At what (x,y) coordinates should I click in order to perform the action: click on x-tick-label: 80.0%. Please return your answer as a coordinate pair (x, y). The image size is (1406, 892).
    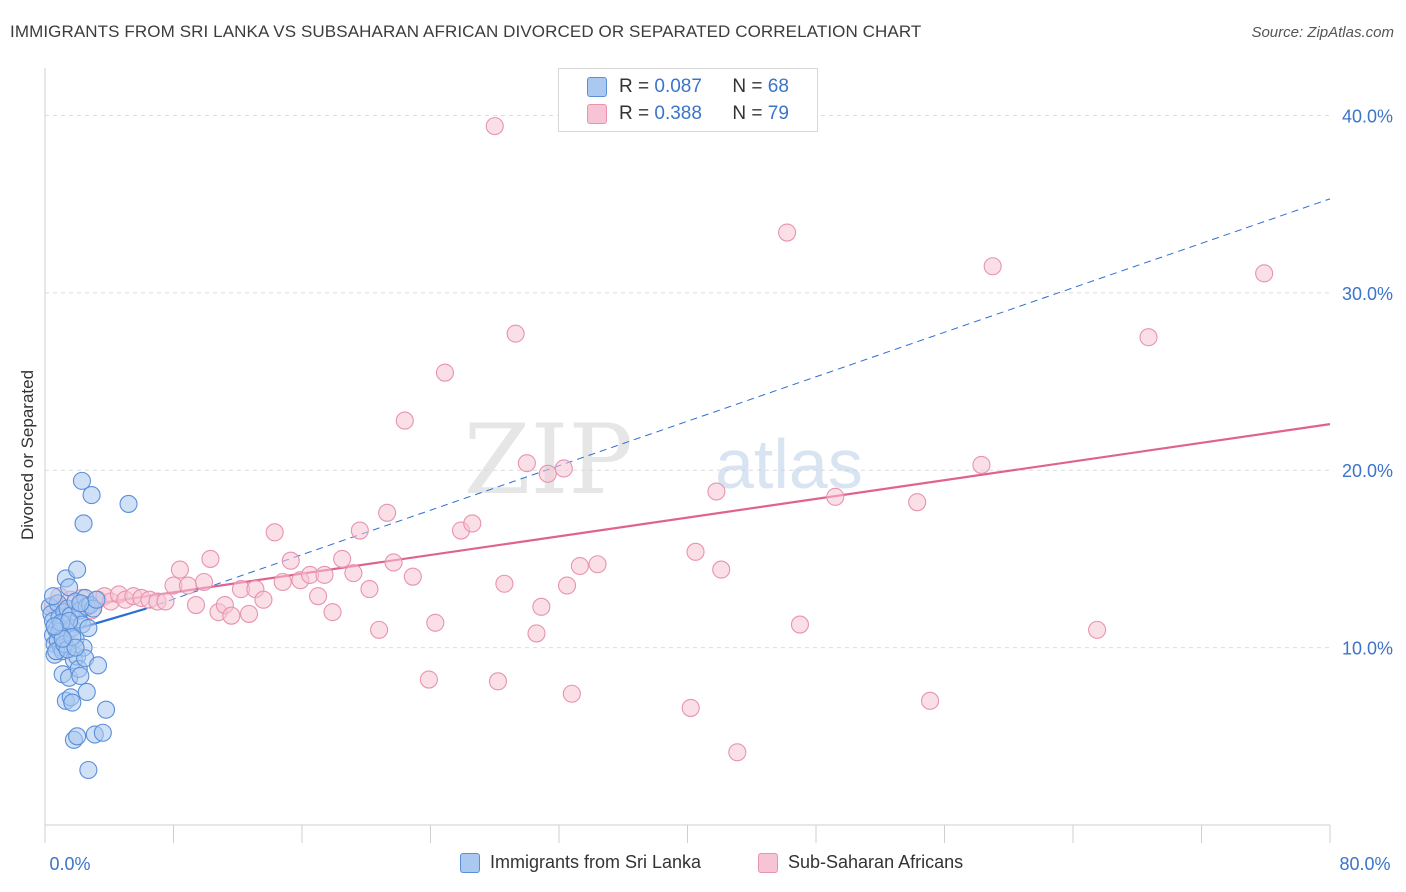
    Looking at the image, I should click on (1364, 864).